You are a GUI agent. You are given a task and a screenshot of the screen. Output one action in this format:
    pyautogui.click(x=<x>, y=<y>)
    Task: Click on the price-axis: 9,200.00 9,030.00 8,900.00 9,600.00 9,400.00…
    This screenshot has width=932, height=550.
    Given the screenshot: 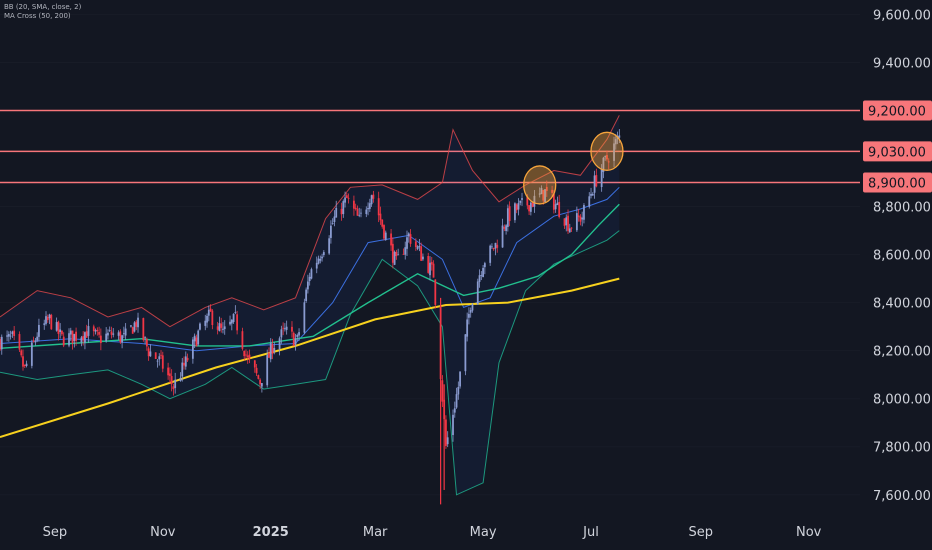 What is the action you would take?
    pyautogui.click(x=897, y=256)
    